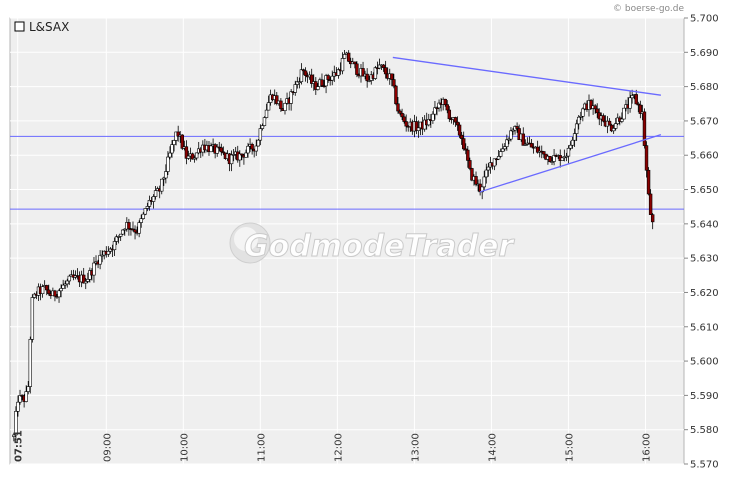  What do you see at coordinates (19, 26) in the screenshot?
I see `legend-swatch` at bounding box center [19, 26].